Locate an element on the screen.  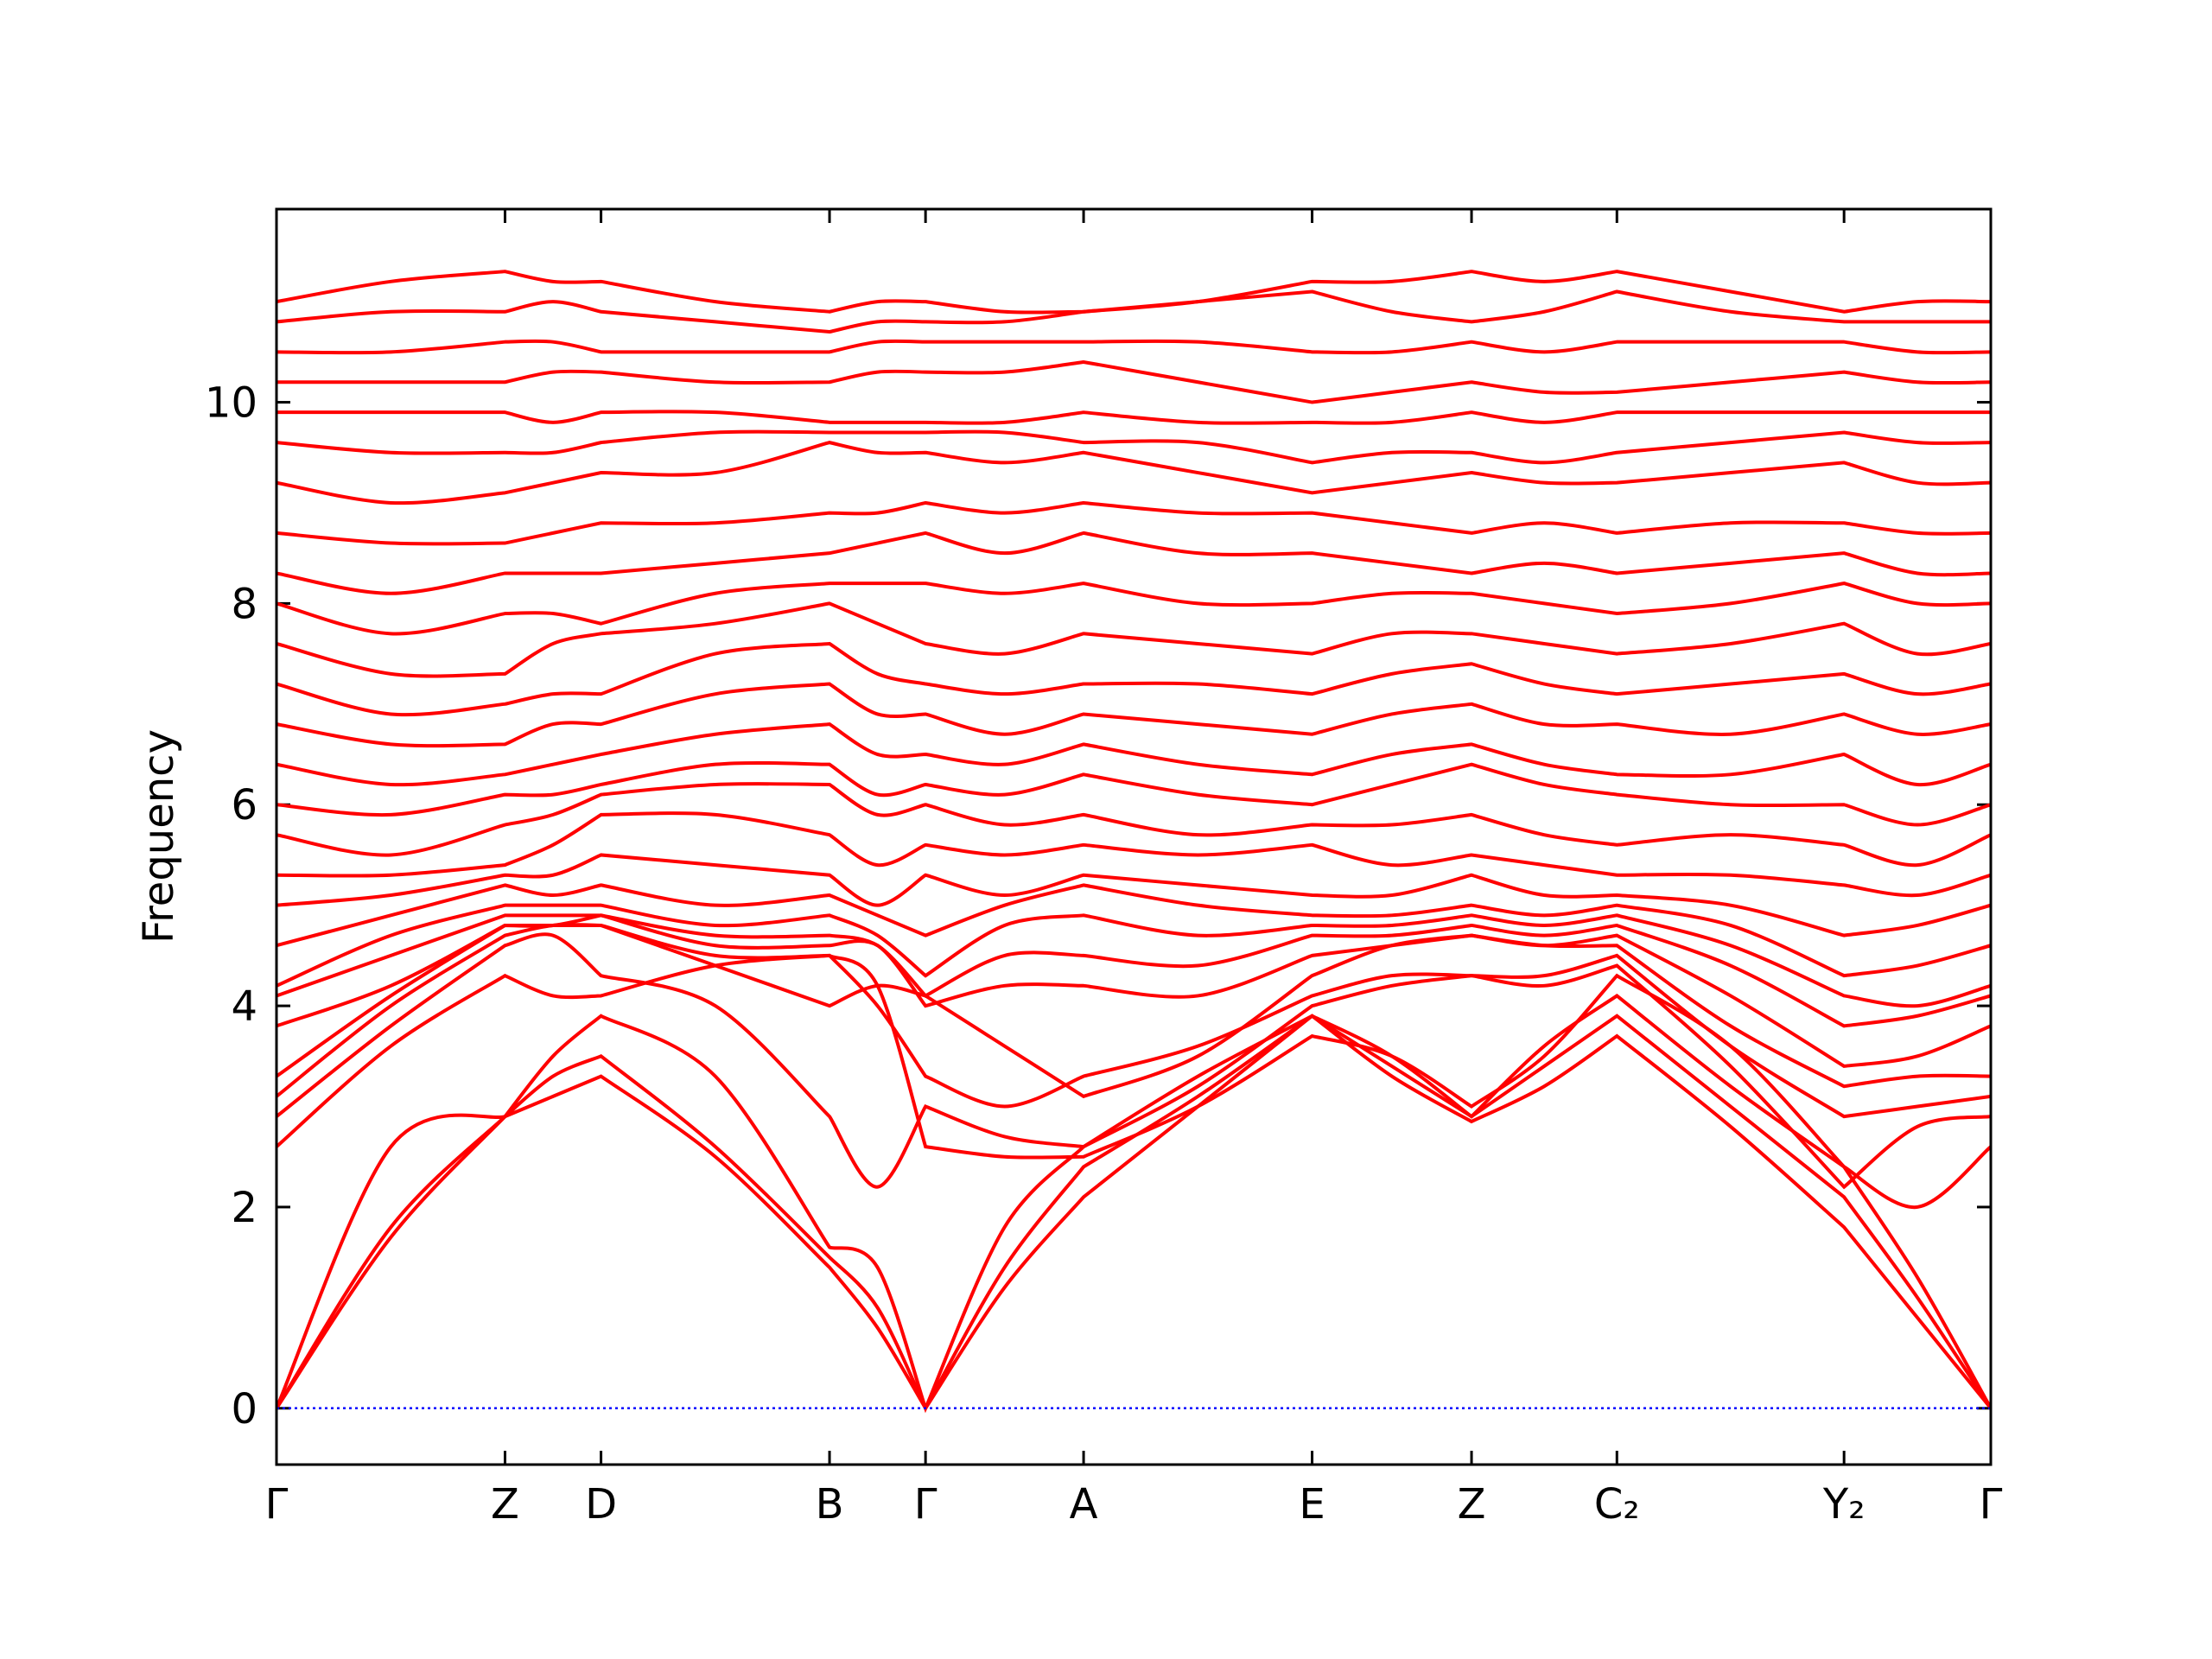
y-tick-label: 8 is located at coordinates (244, 604).